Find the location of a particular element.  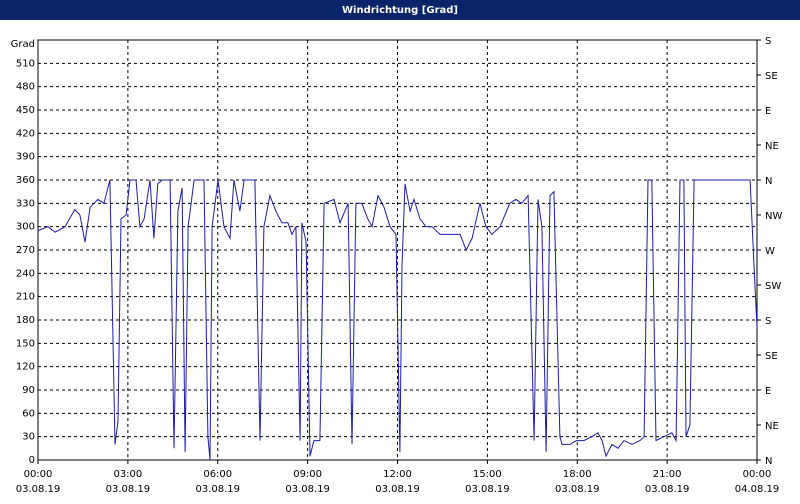

x-tick-label: 18:00 is located at coordinates (577, 474).